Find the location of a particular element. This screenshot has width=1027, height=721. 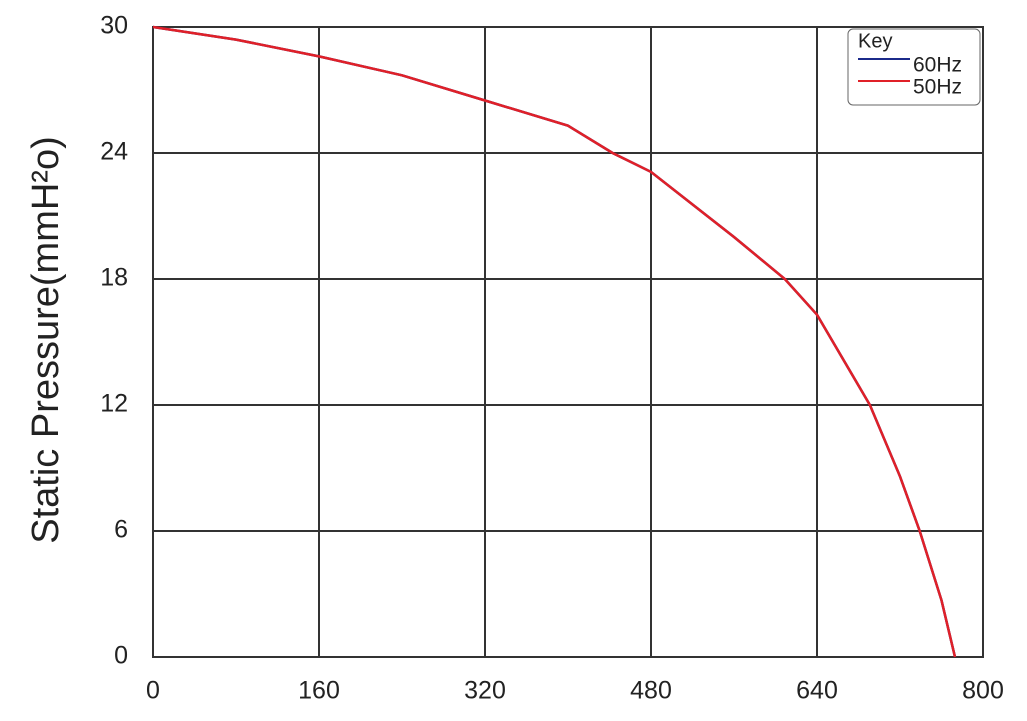

y-tick-label: 18 is located at coordinates (114, 278).